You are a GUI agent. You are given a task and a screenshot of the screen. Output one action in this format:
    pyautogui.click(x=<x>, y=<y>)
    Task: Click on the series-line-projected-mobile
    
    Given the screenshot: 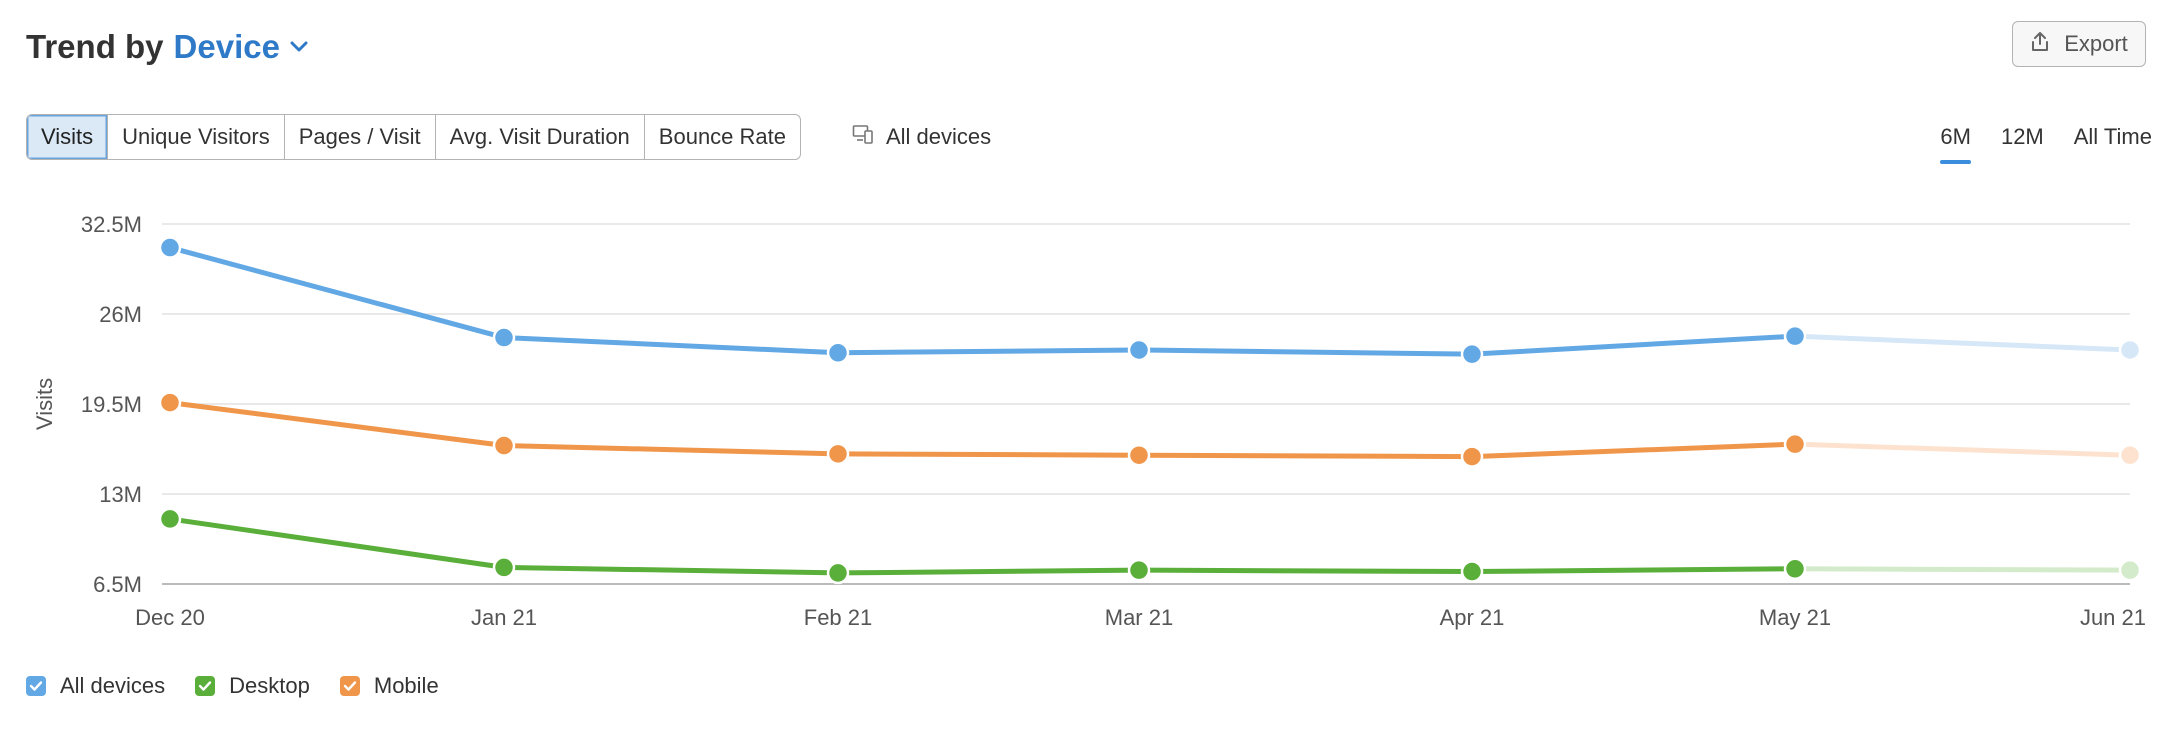 What is the action you would take?
    pyautogui.click(x=1962, y=449)
    